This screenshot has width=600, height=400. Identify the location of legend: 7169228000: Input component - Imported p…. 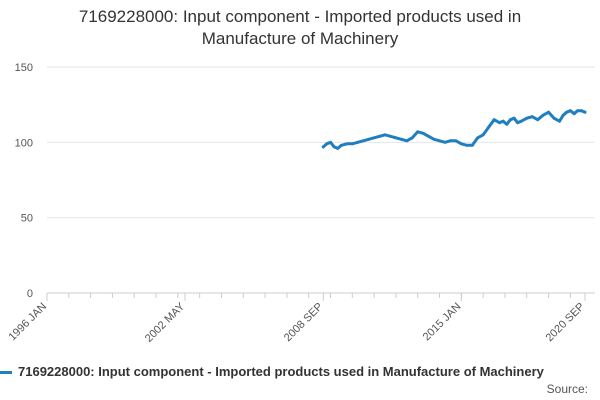
(300, 373).